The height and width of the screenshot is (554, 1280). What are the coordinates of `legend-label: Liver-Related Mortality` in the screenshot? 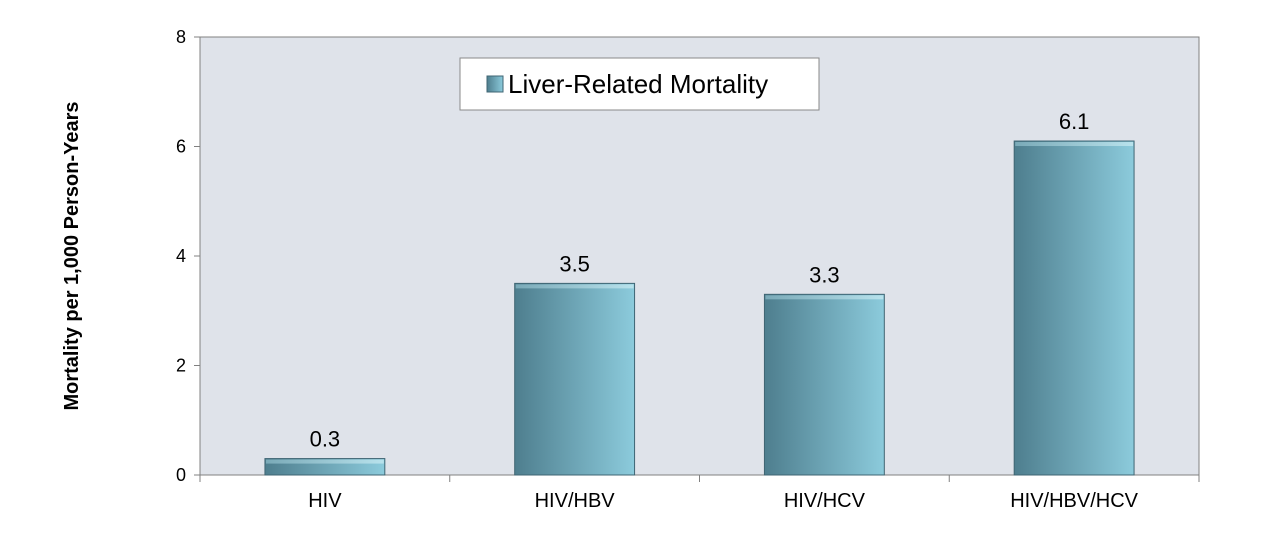 It's located at (638, 84).